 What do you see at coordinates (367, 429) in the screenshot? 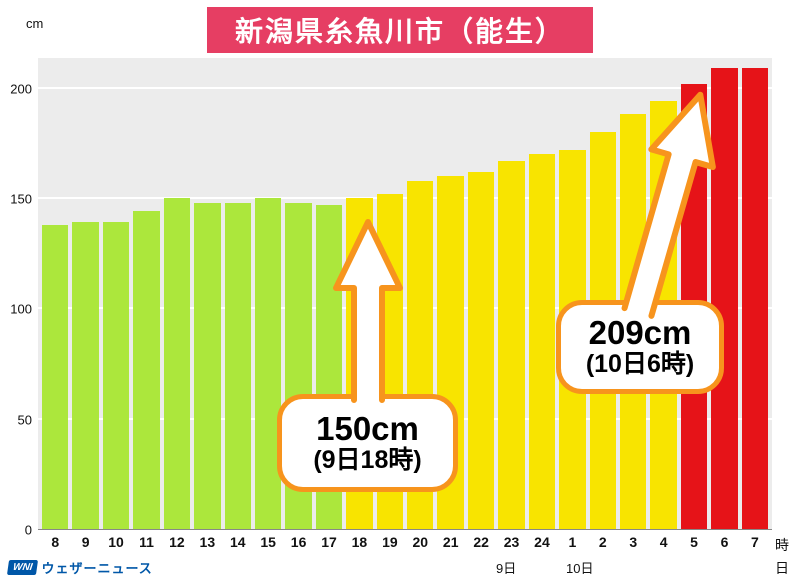
I see `annotation-value: 150cm` at bounding box center [367, 429].